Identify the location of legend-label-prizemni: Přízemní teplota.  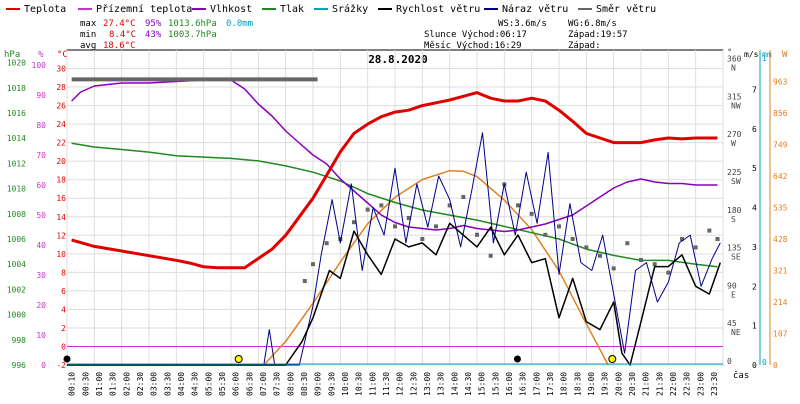
(144, 9).